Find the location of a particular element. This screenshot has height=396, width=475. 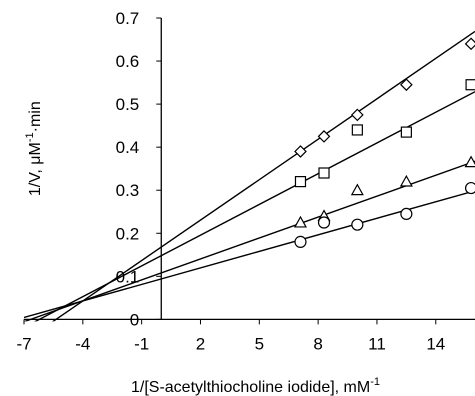

y-tick-label: 0.1 is located at coordinates (128, 276).